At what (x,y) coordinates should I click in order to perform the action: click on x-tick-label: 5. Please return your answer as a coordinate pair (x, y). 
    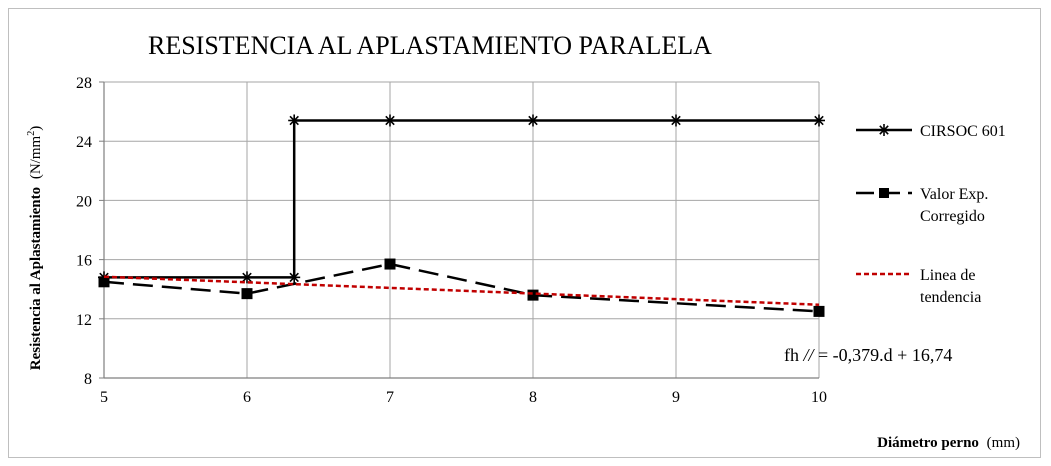
    Looking at the image, I should click on (104, 397).